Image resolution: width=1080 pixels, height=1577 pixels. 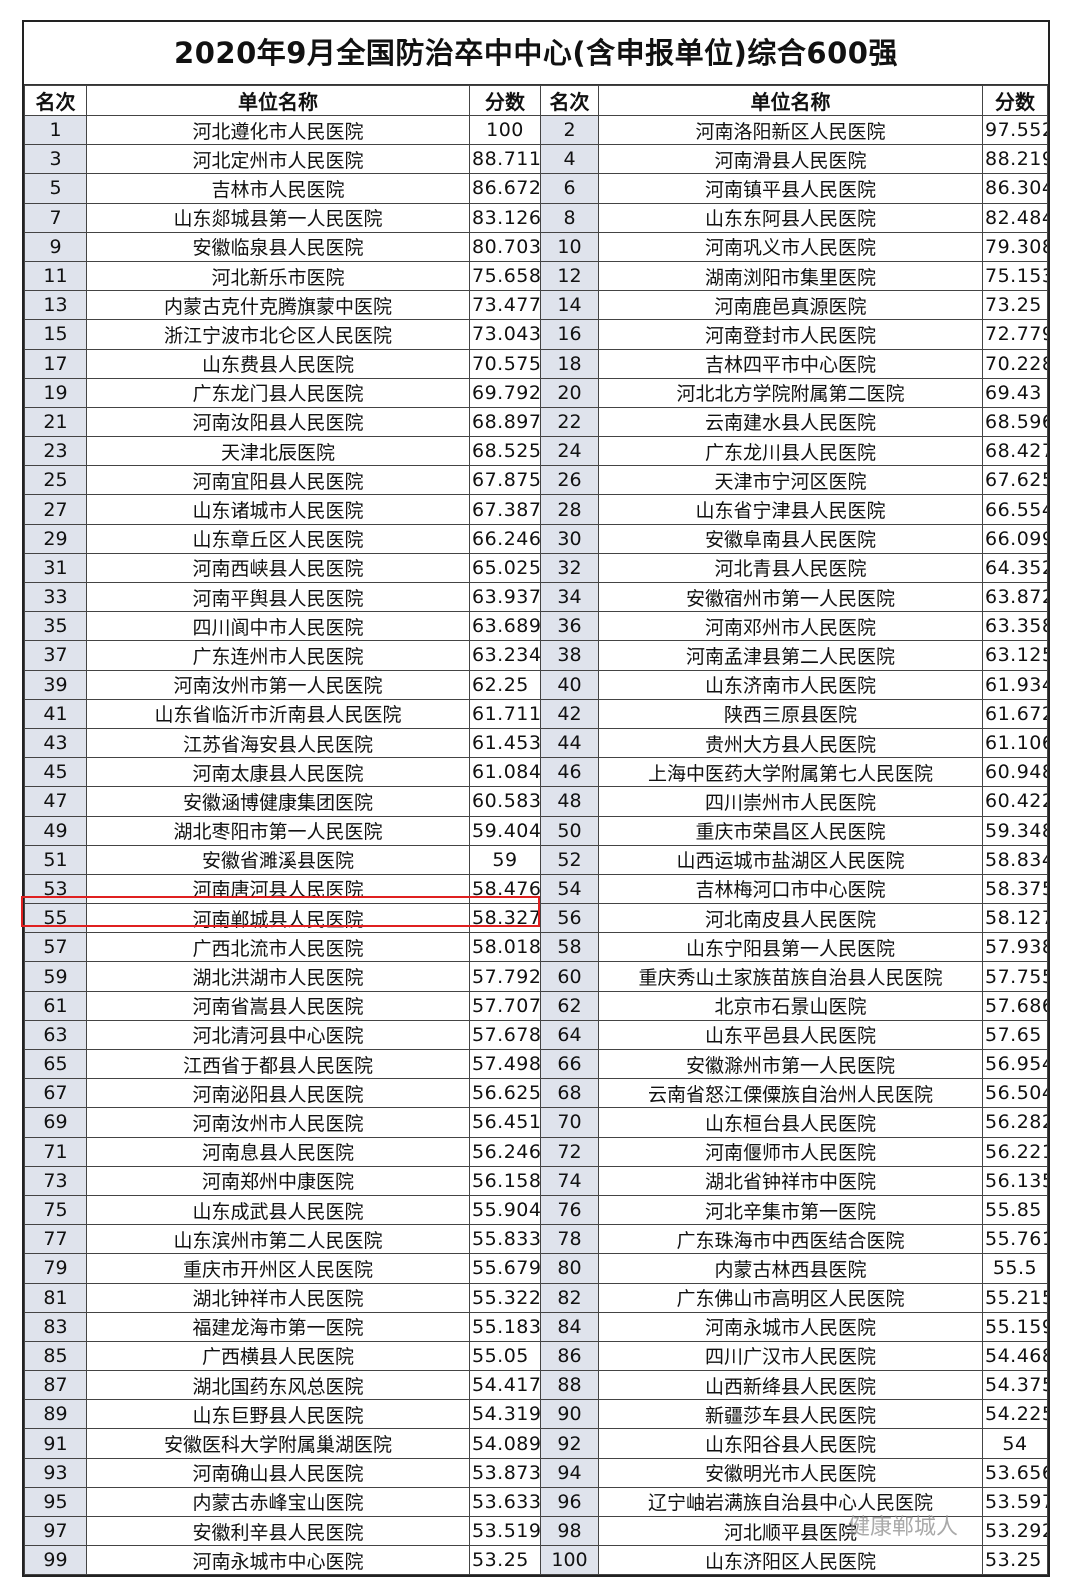 I want to click on table-row: 79 重庆市开州区人民医院 55.679 80 内蒙古林西县医院 55.5, so click(x=536, y=1268).